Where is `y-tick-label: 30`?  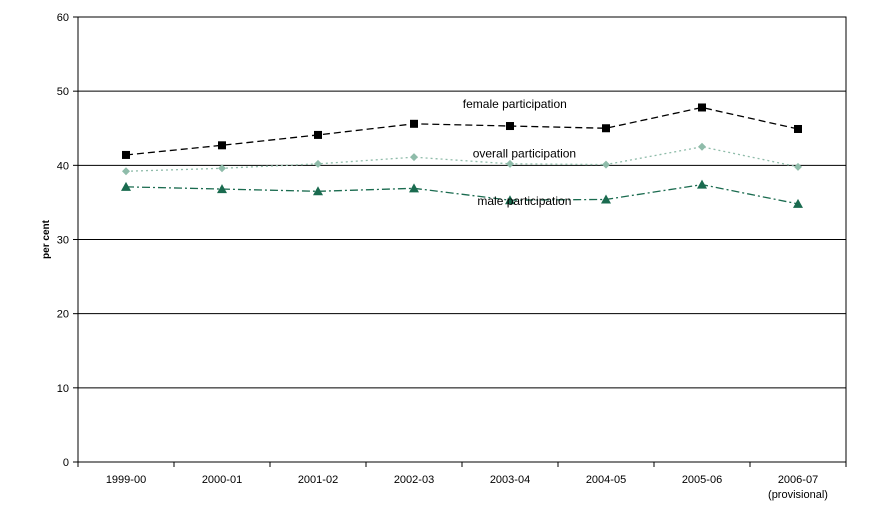
y-tick-label: 30 is located at coordinates (63, 241).